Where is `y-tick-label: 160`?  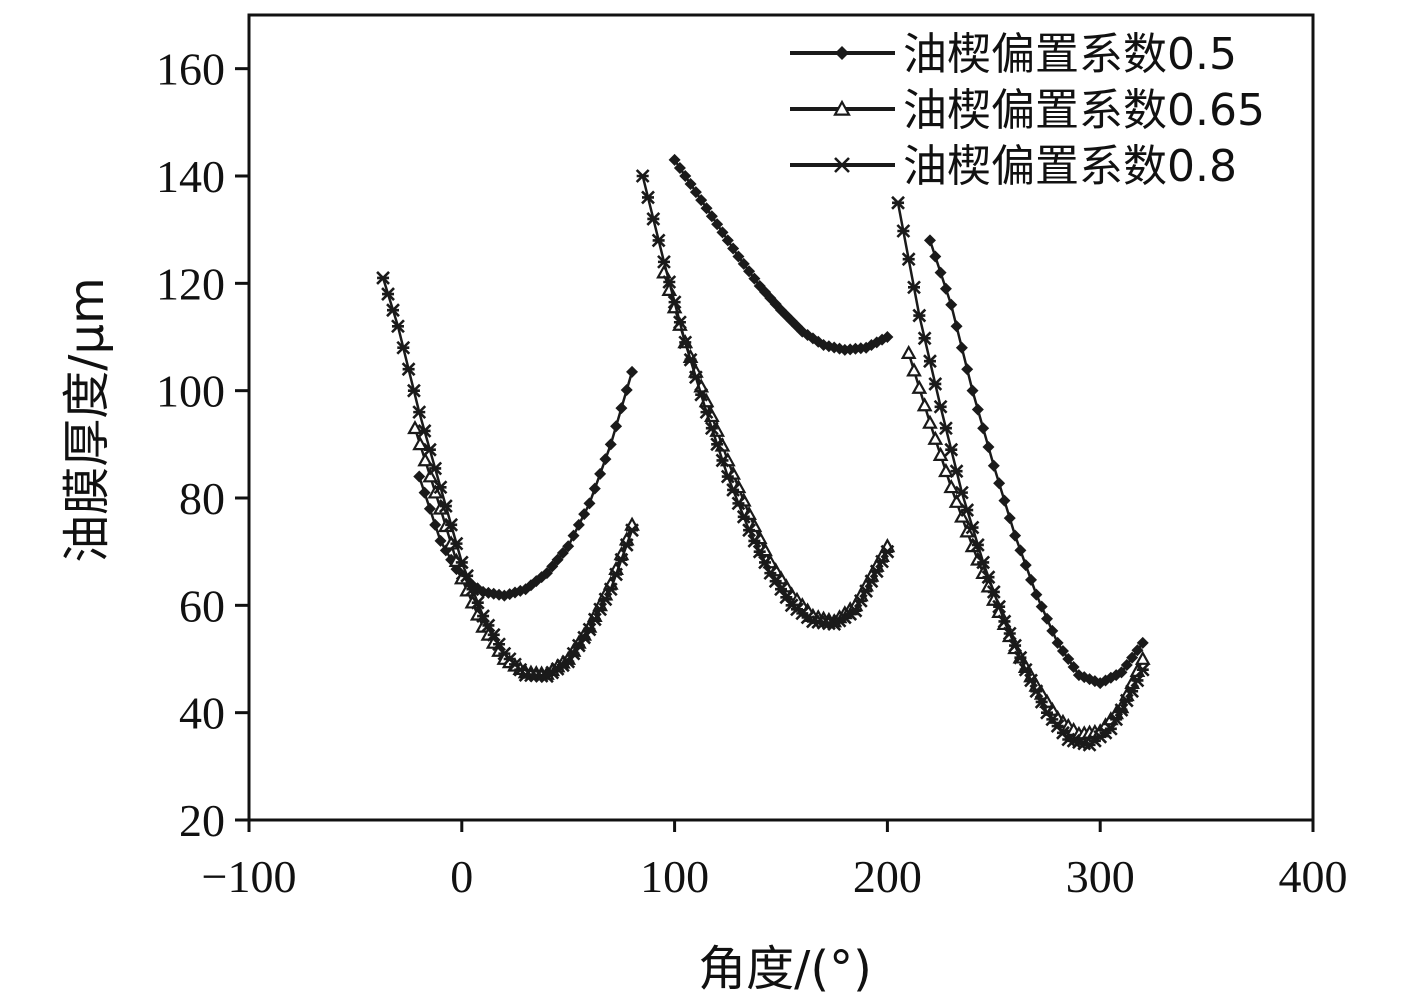
y-tick-label: 160 is located at coordinates (190, 69).